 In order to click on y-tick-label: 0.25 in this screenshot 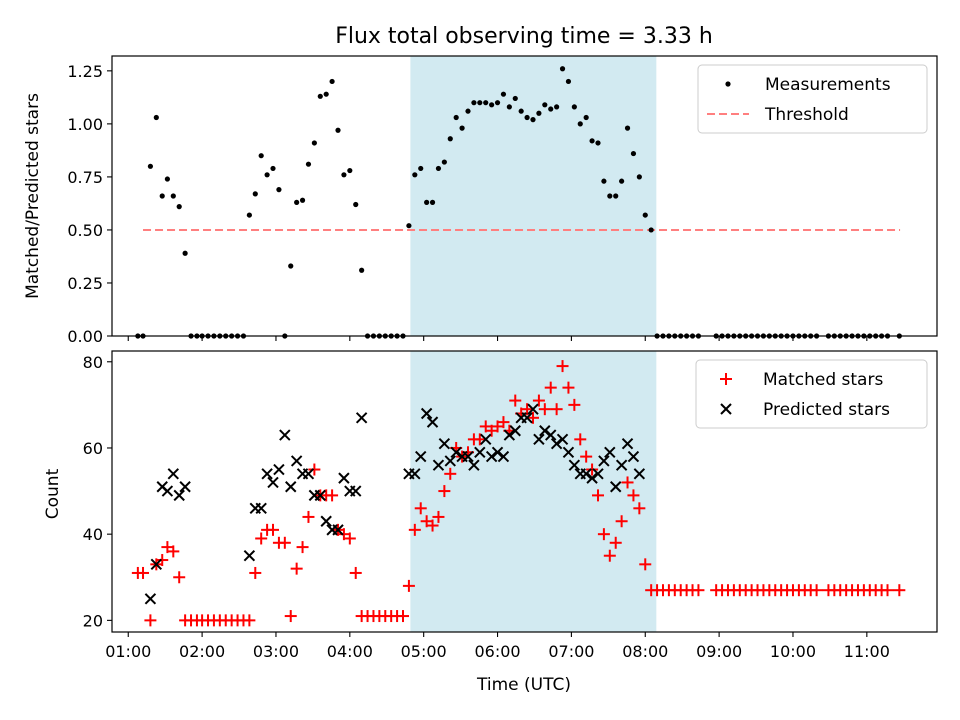, I will do `click(85, 283)`.